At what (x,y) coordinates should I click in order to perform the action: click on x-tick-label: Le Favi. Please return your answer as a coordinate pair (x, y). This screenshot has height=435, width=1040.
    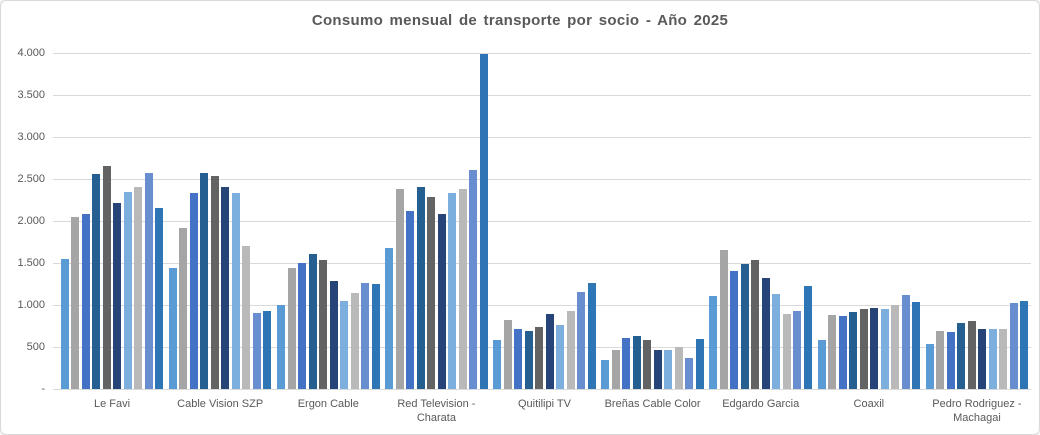
    Looking at the image, I should click on (112, 404).